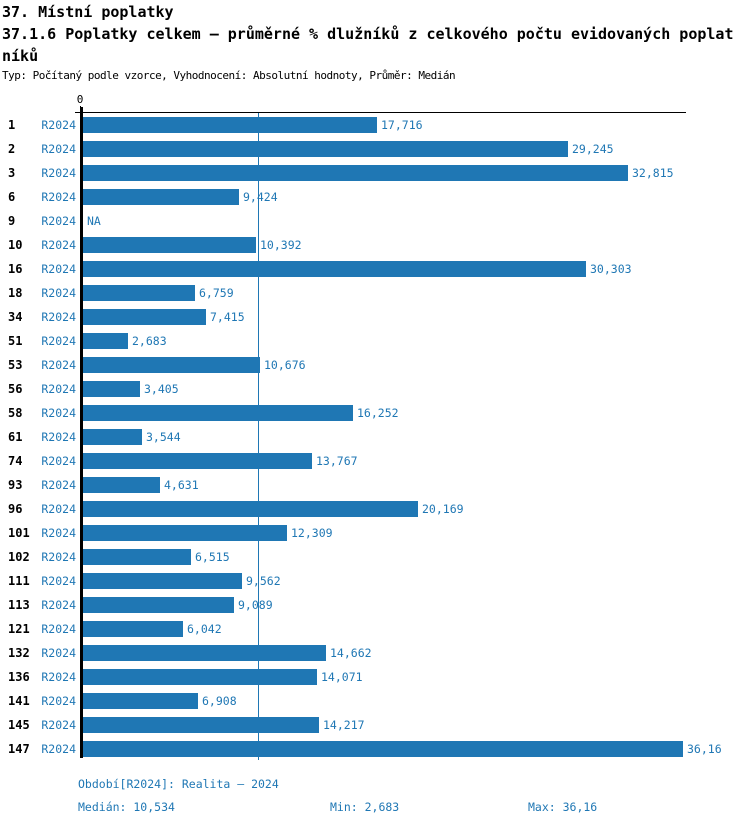  I want to click on bar-value-label: 9,089, so click(255, 605).